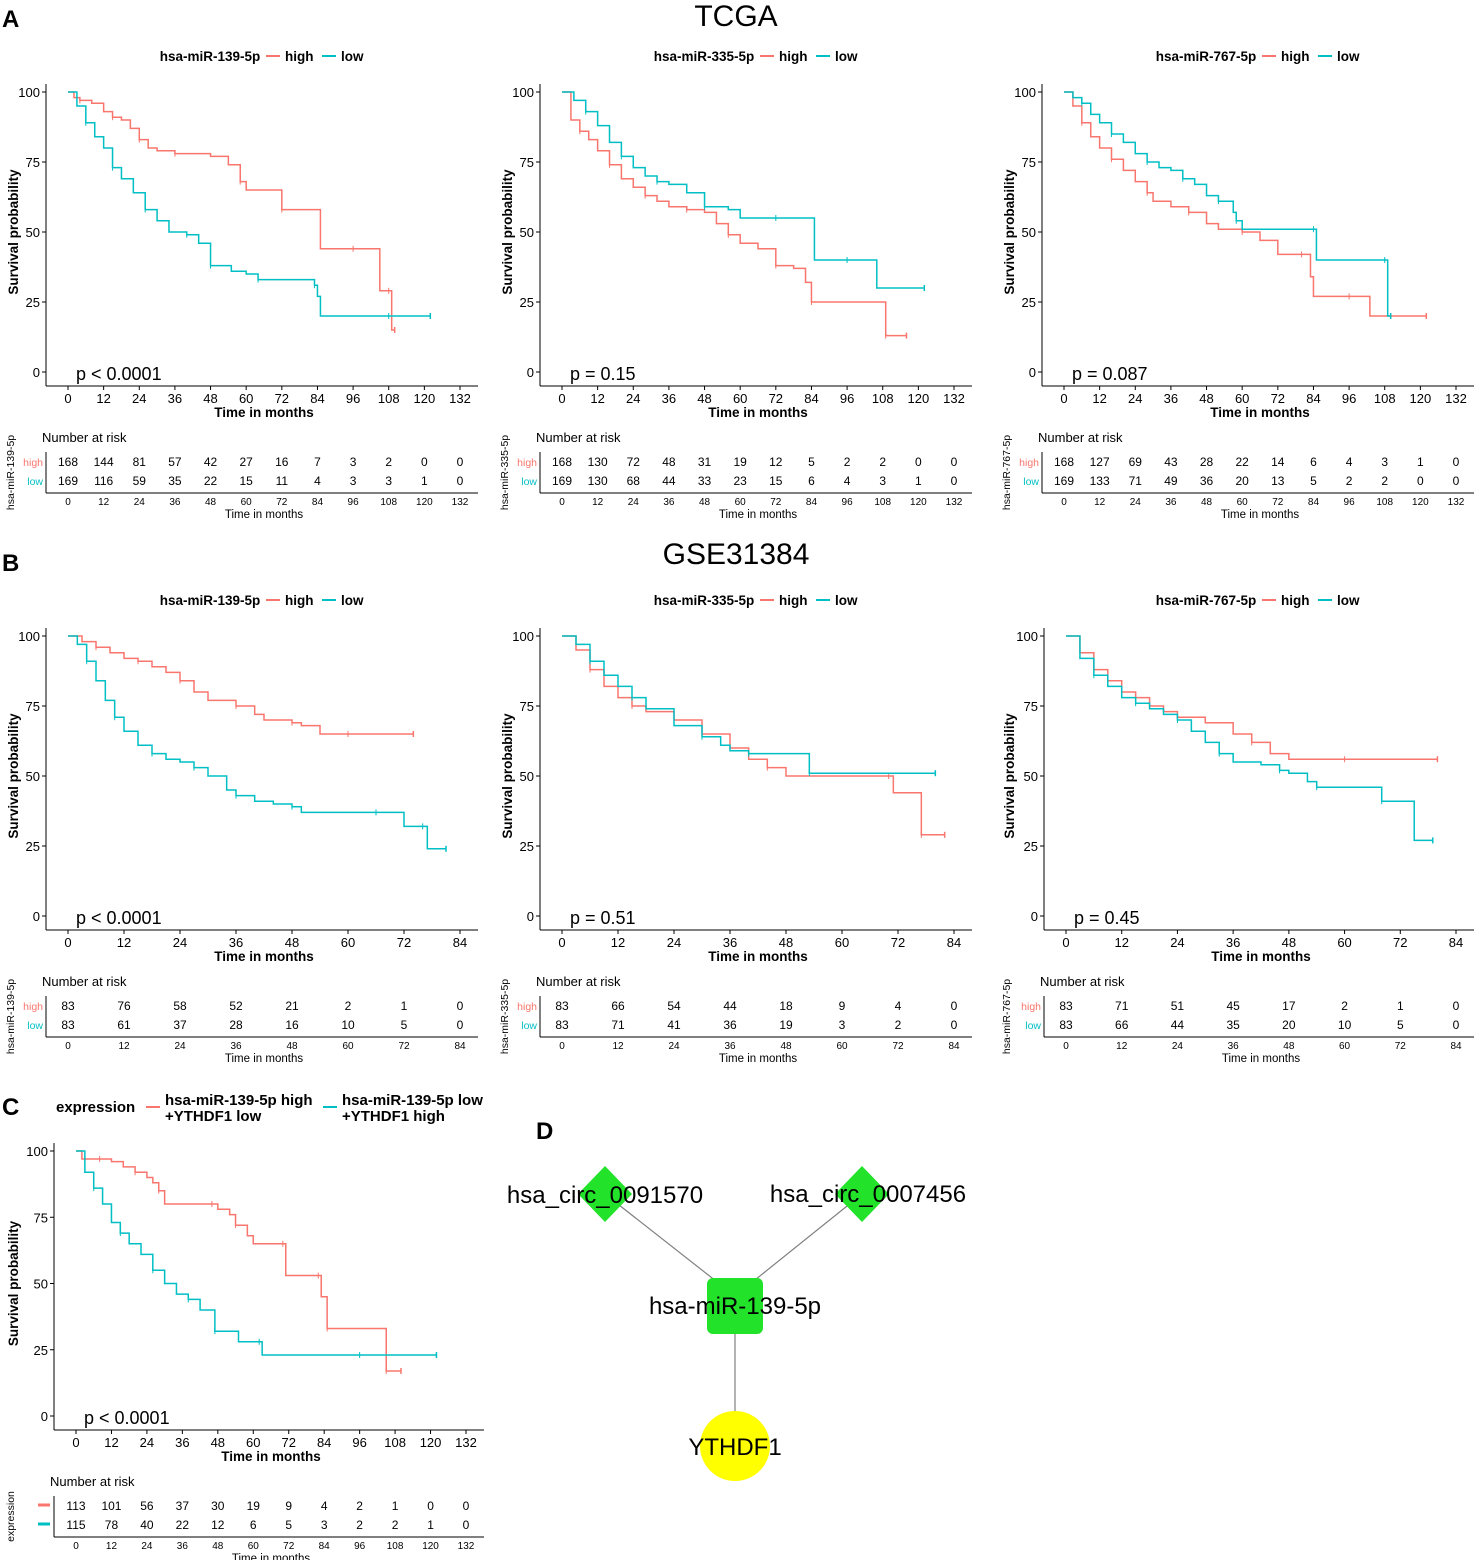 The width and height of the screenshot is (1481, 1560). What do you see at coordinates (730, 1006) in the screenshot?
I see `risk-value-high: 44` at bounding box center [730, 1006].